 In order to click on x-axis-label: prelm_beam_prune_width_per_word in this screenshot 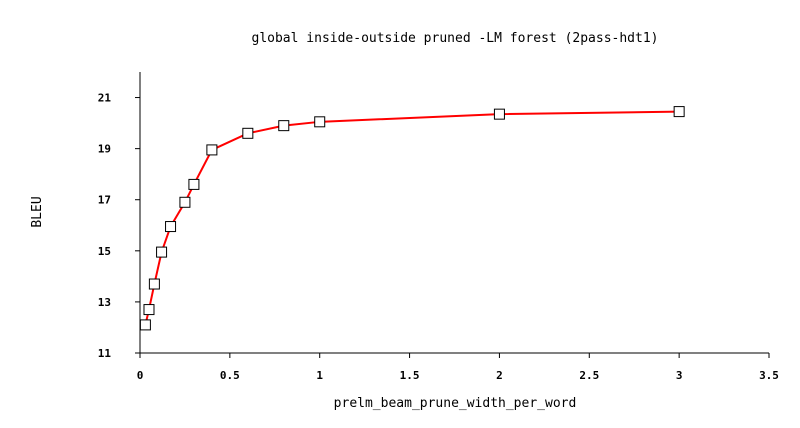, I will do `click(455, 403)`.